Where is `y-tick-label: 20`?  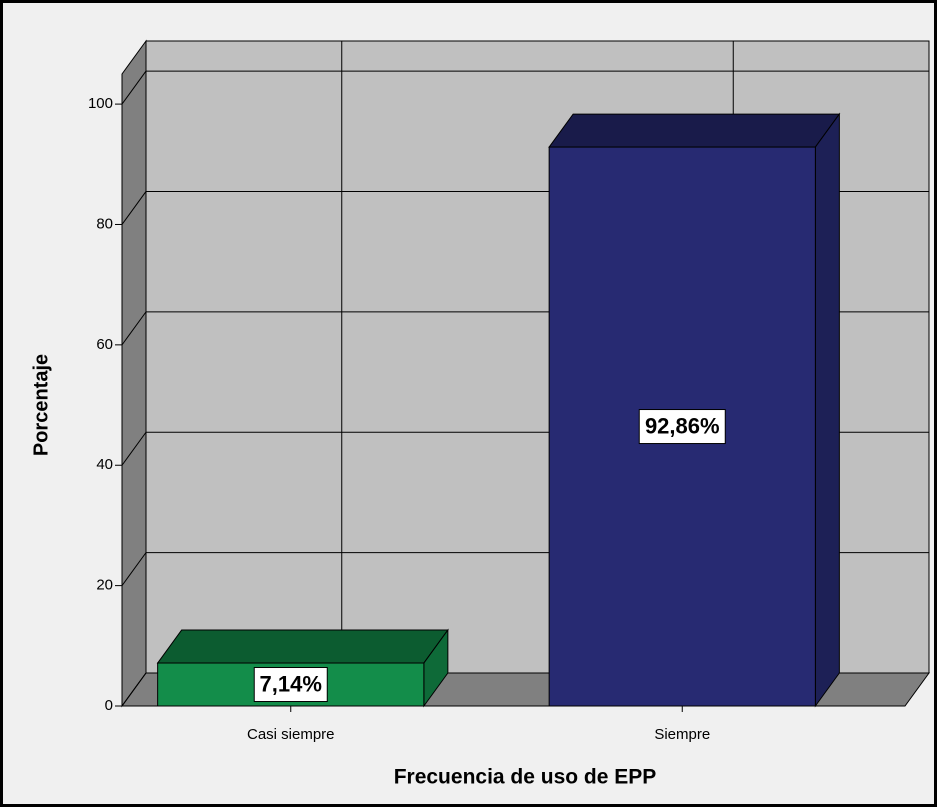 y-tick-label: 20 is located at coordinates (104, 585).